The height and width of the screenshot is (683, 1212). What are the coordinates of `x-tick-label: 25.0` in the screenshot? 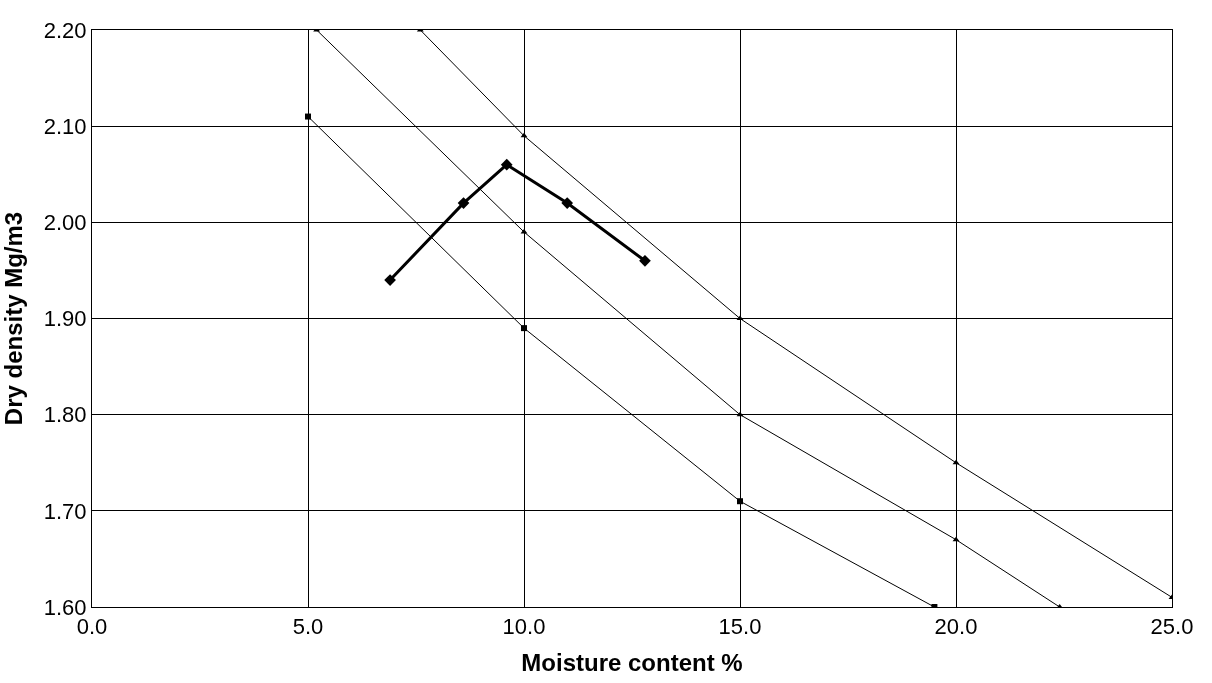 It's located at (1172, 627).